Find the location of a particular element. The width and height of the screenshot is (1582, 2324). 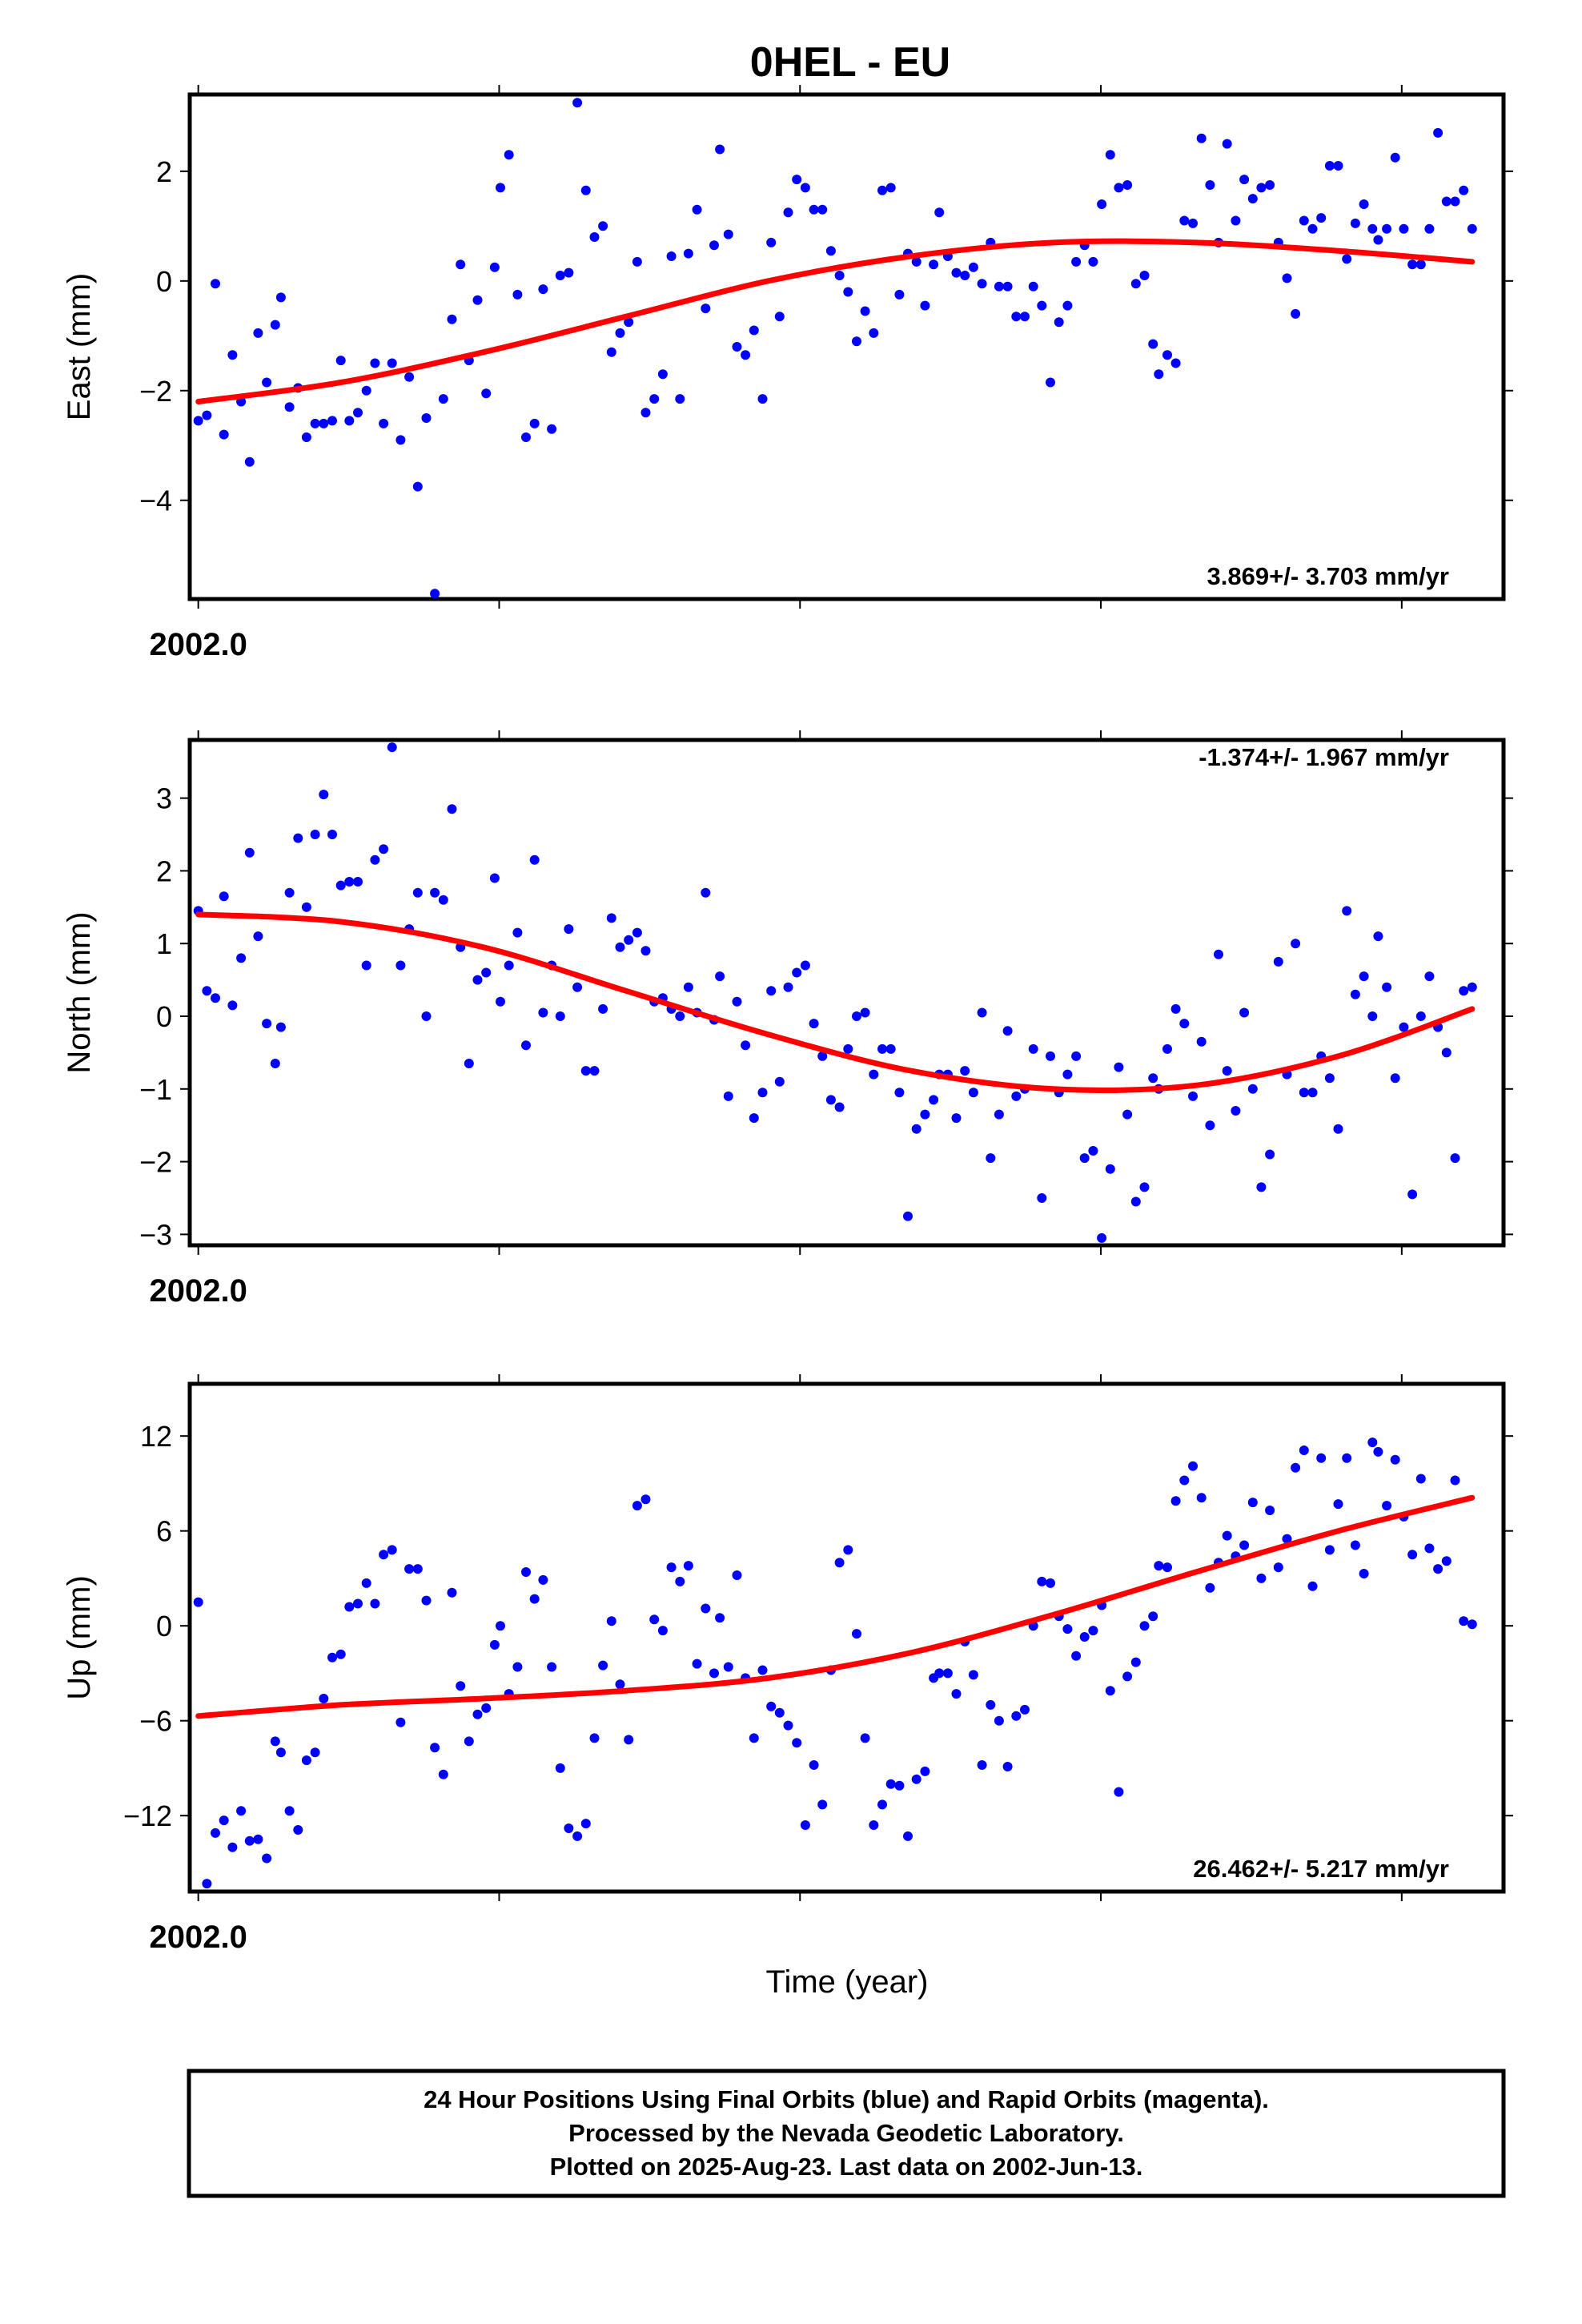

up-x-tick-label: 2002.0 is located at coordinates (198, 1938).